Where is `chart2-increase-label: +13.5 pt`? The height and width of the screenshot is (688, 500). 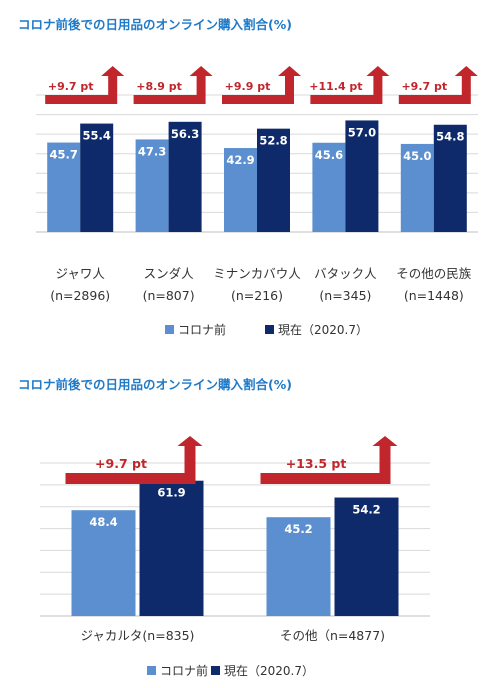 chart2-increase-label: +13.5 pt is located at coordinates (316, 463).